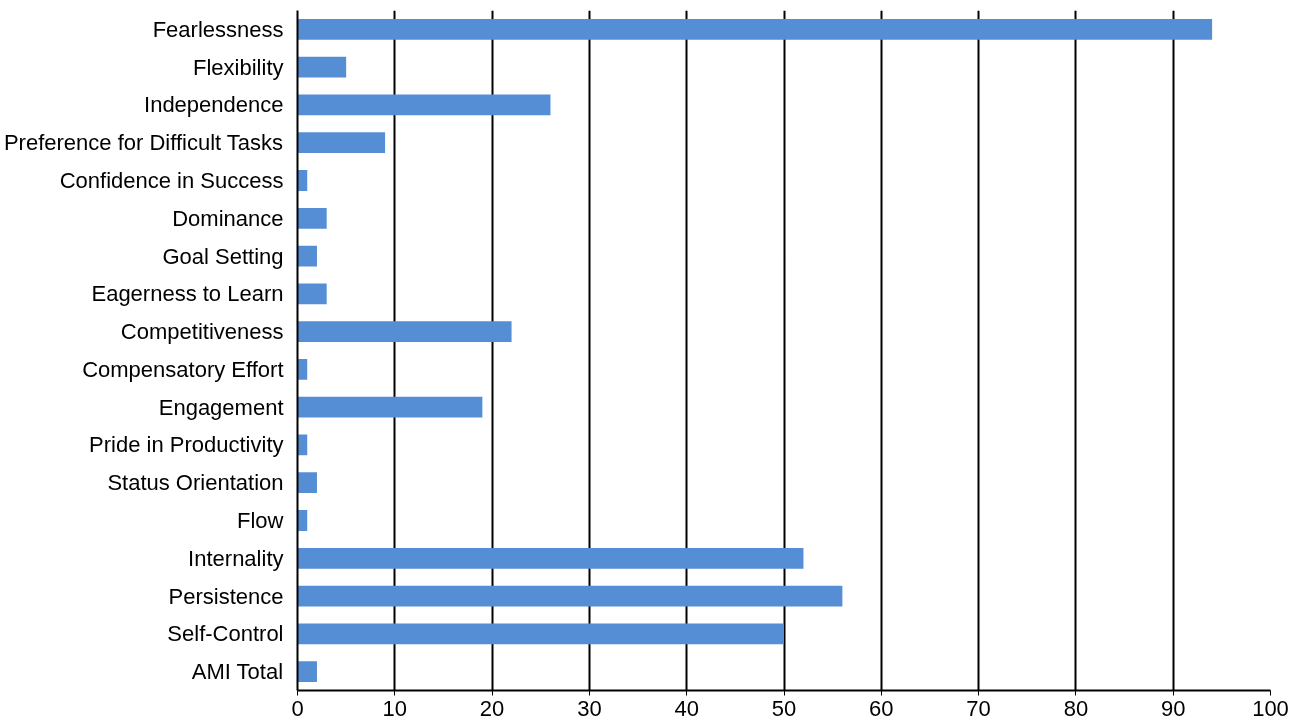 Image resolution: width=1305 pixels, height=722 pixels. What do you see at coordinates (223, 256) in the screenshot?
I see `y-tick-label: Goal Setting` at bounding box center [223, 256].